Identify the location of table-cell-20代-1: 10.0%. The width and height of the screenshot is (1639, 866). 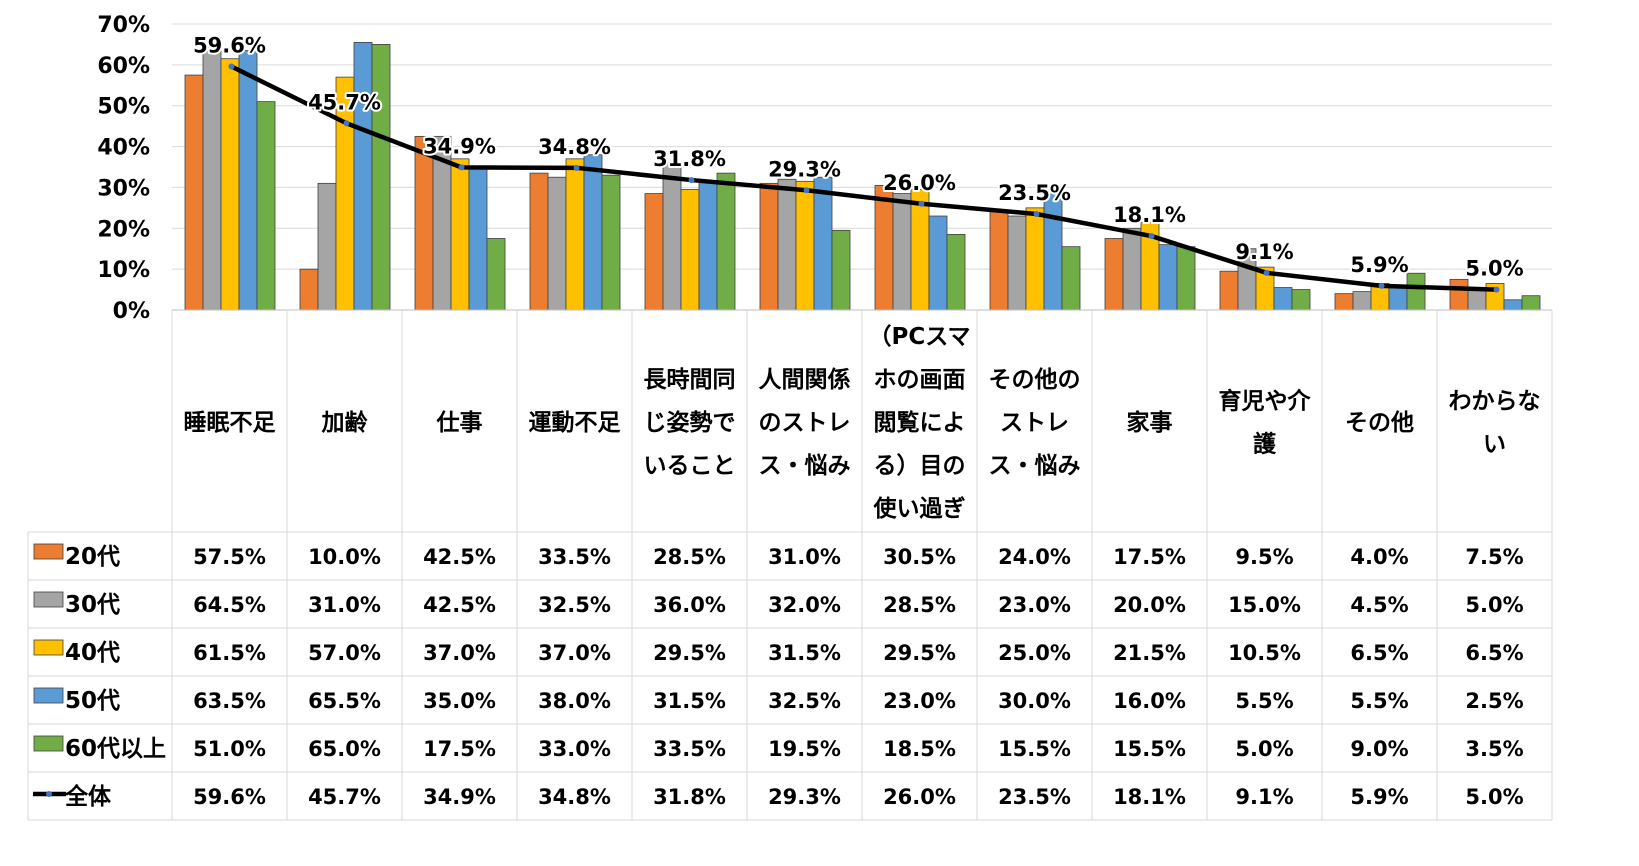
(344, 557).